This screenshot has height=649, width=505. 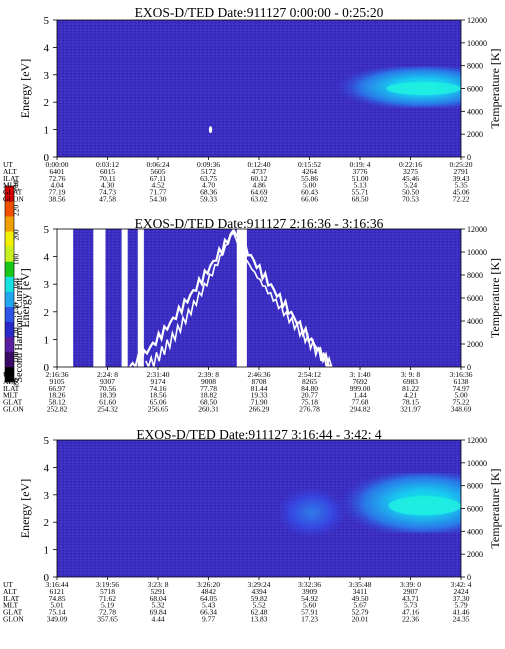 I want to click on orbit-row-value: 20.01, so click(x=360, y=619).